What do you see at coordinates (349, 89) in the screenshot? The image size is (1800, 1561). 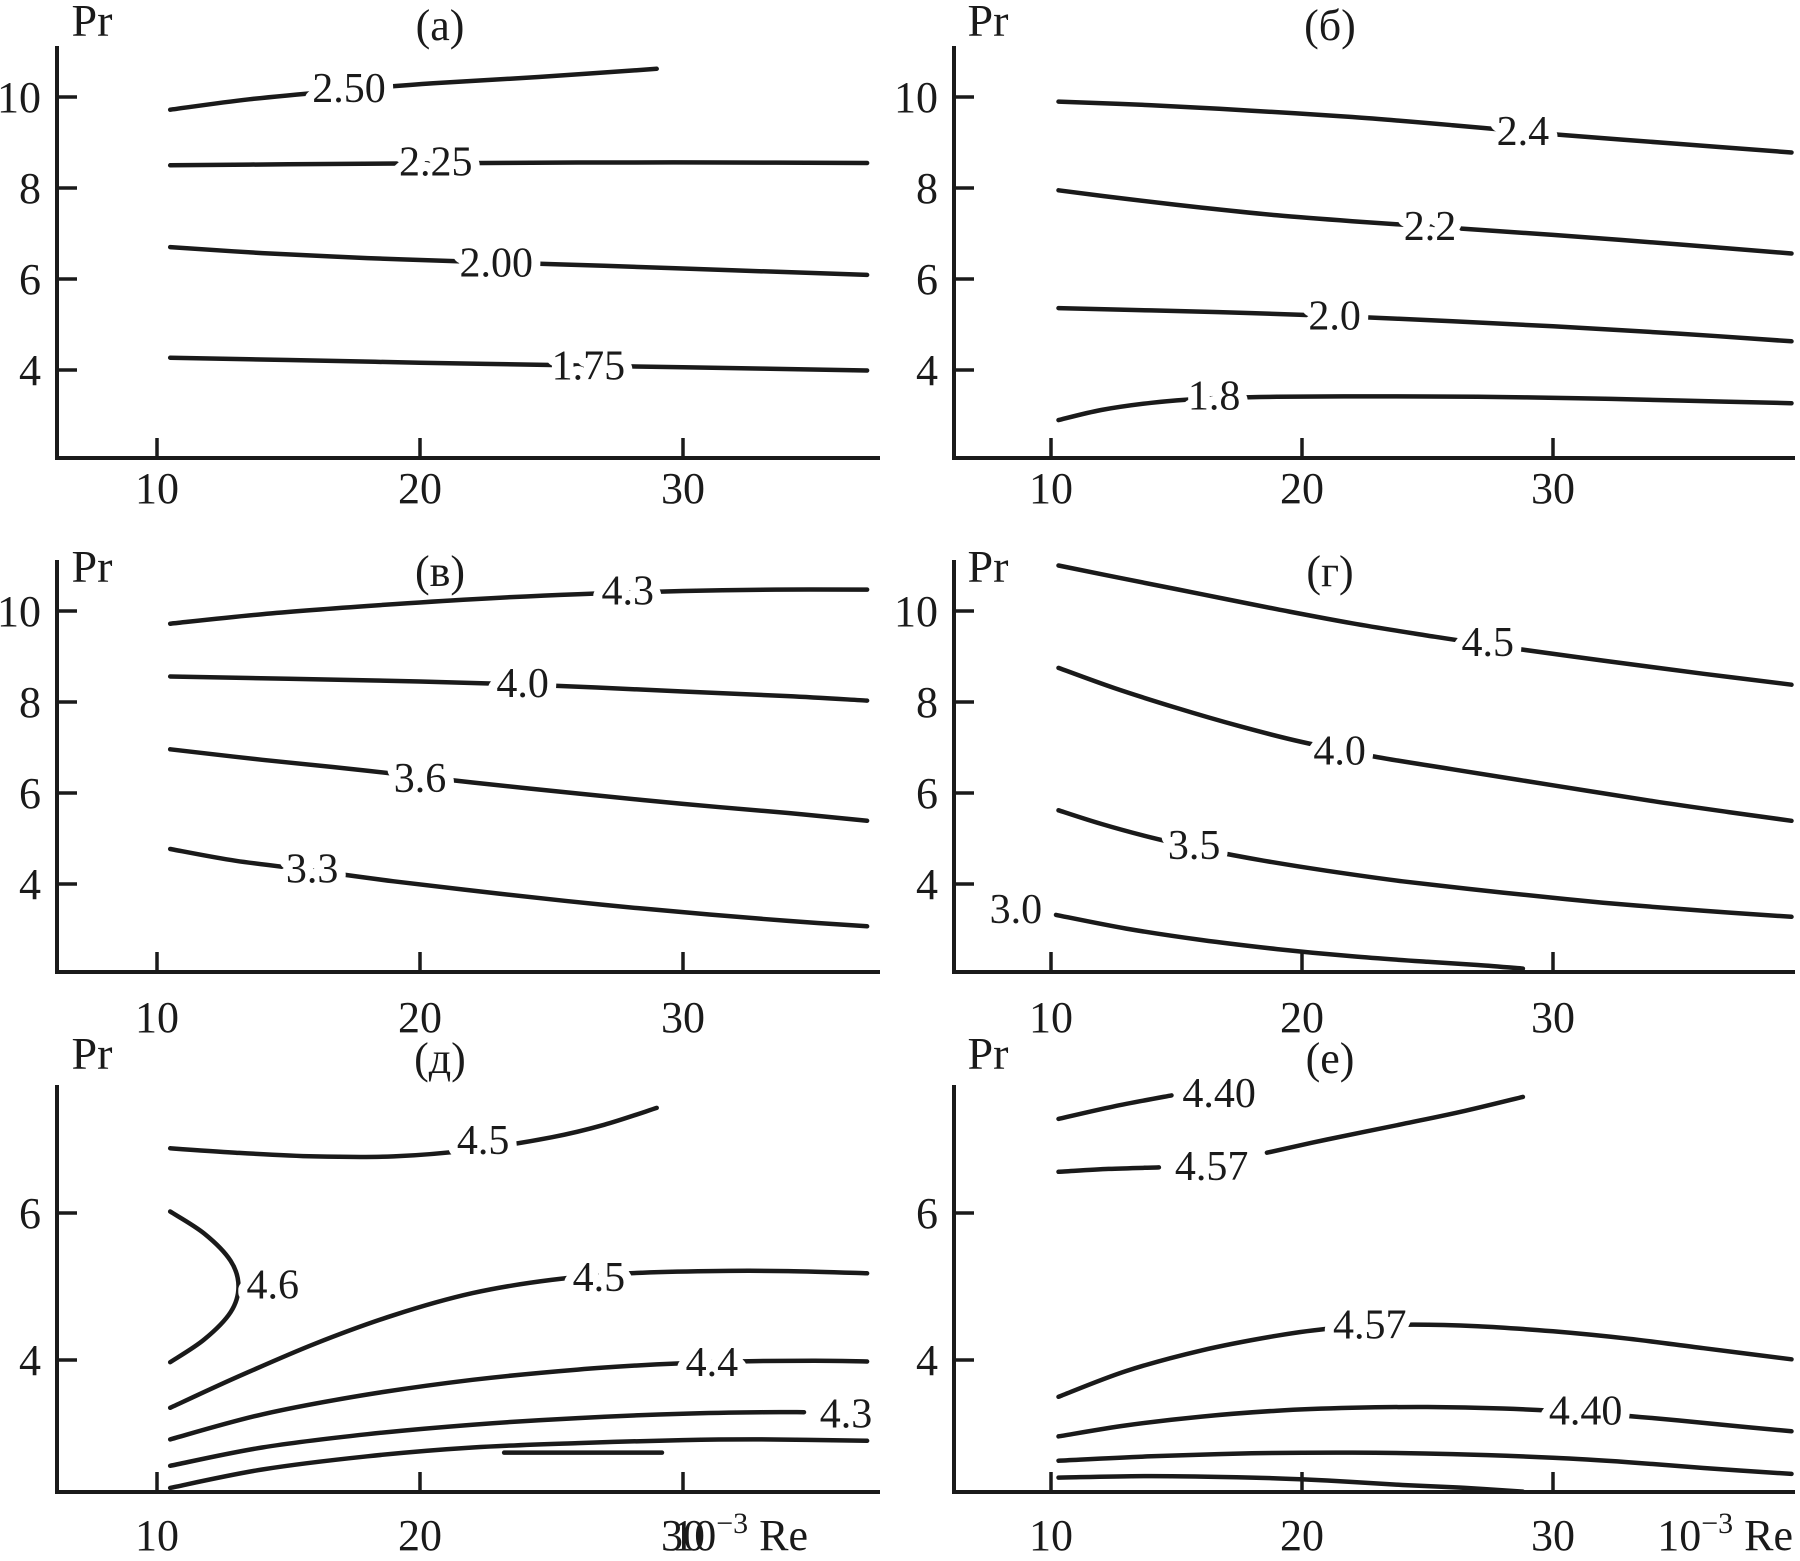 I see `contour-label: 2.50` at bounding box center [349, 89].